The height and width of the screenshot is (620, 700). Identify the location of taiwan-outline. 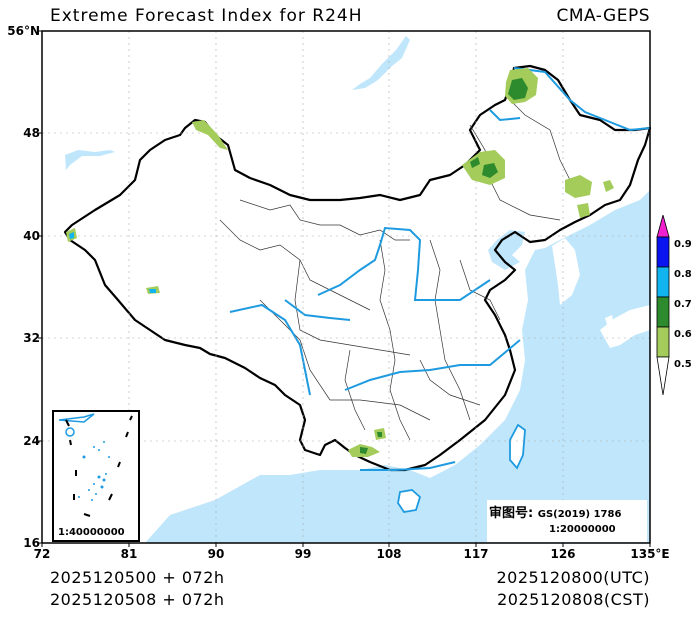
(517, 446).